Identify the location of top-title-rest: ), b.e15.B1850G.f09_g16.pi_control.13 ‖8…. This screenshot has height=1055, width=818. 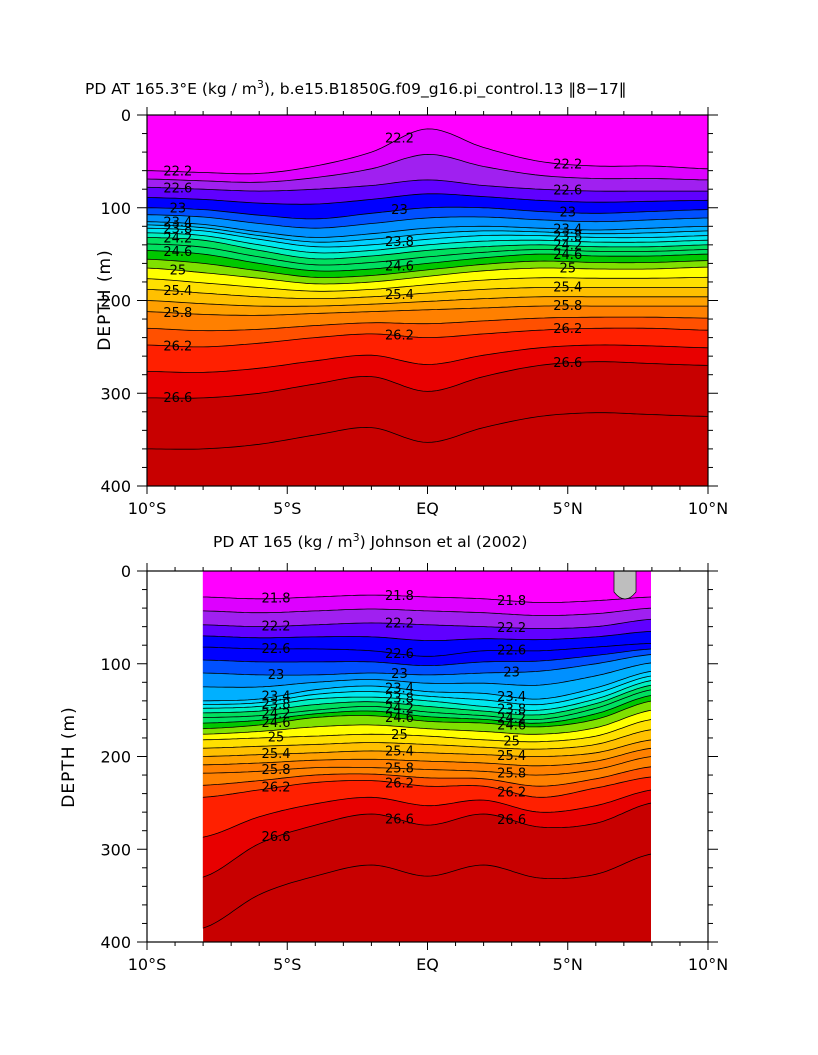
(445, 89).